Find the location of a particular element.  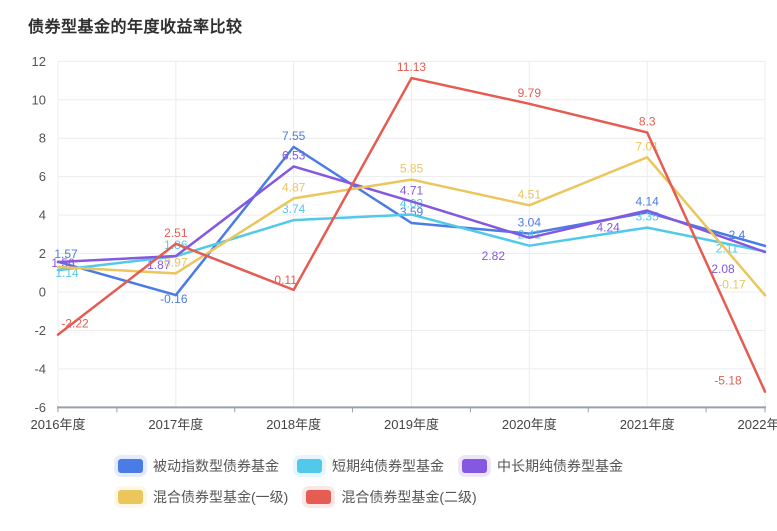

x-axis is located at coordinates (411, 409).